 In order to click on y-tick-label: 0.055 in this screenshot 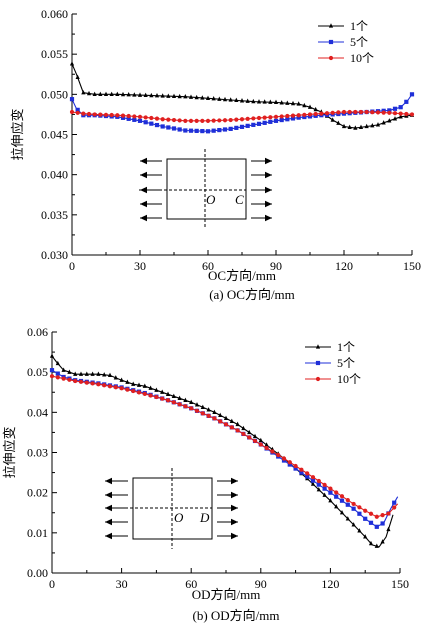, I will do `click(54, 54)`.